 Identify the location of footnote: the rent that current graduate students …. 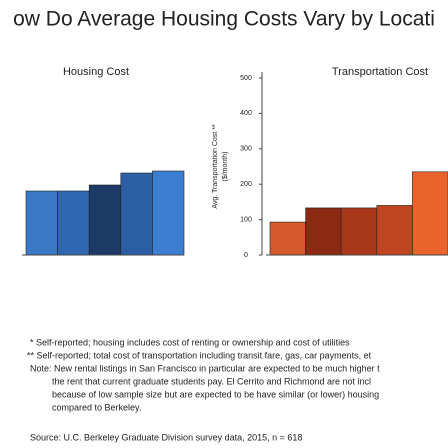
(211, 381).